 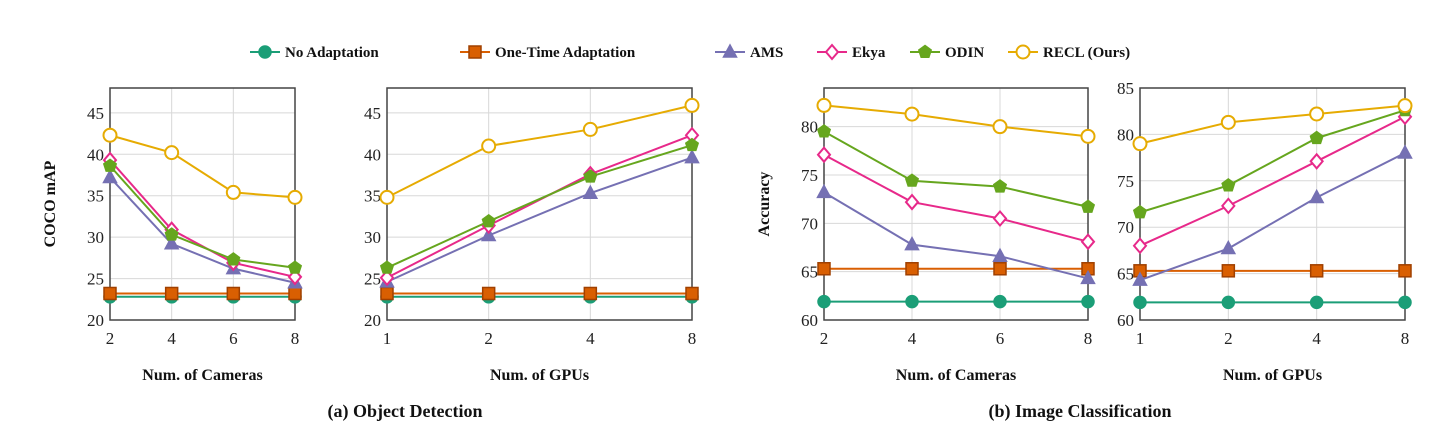 What do you see at coordinates (947, 52) in the screenshot?
I see `legend-item: ODIN` at bounding box center [947, 52].